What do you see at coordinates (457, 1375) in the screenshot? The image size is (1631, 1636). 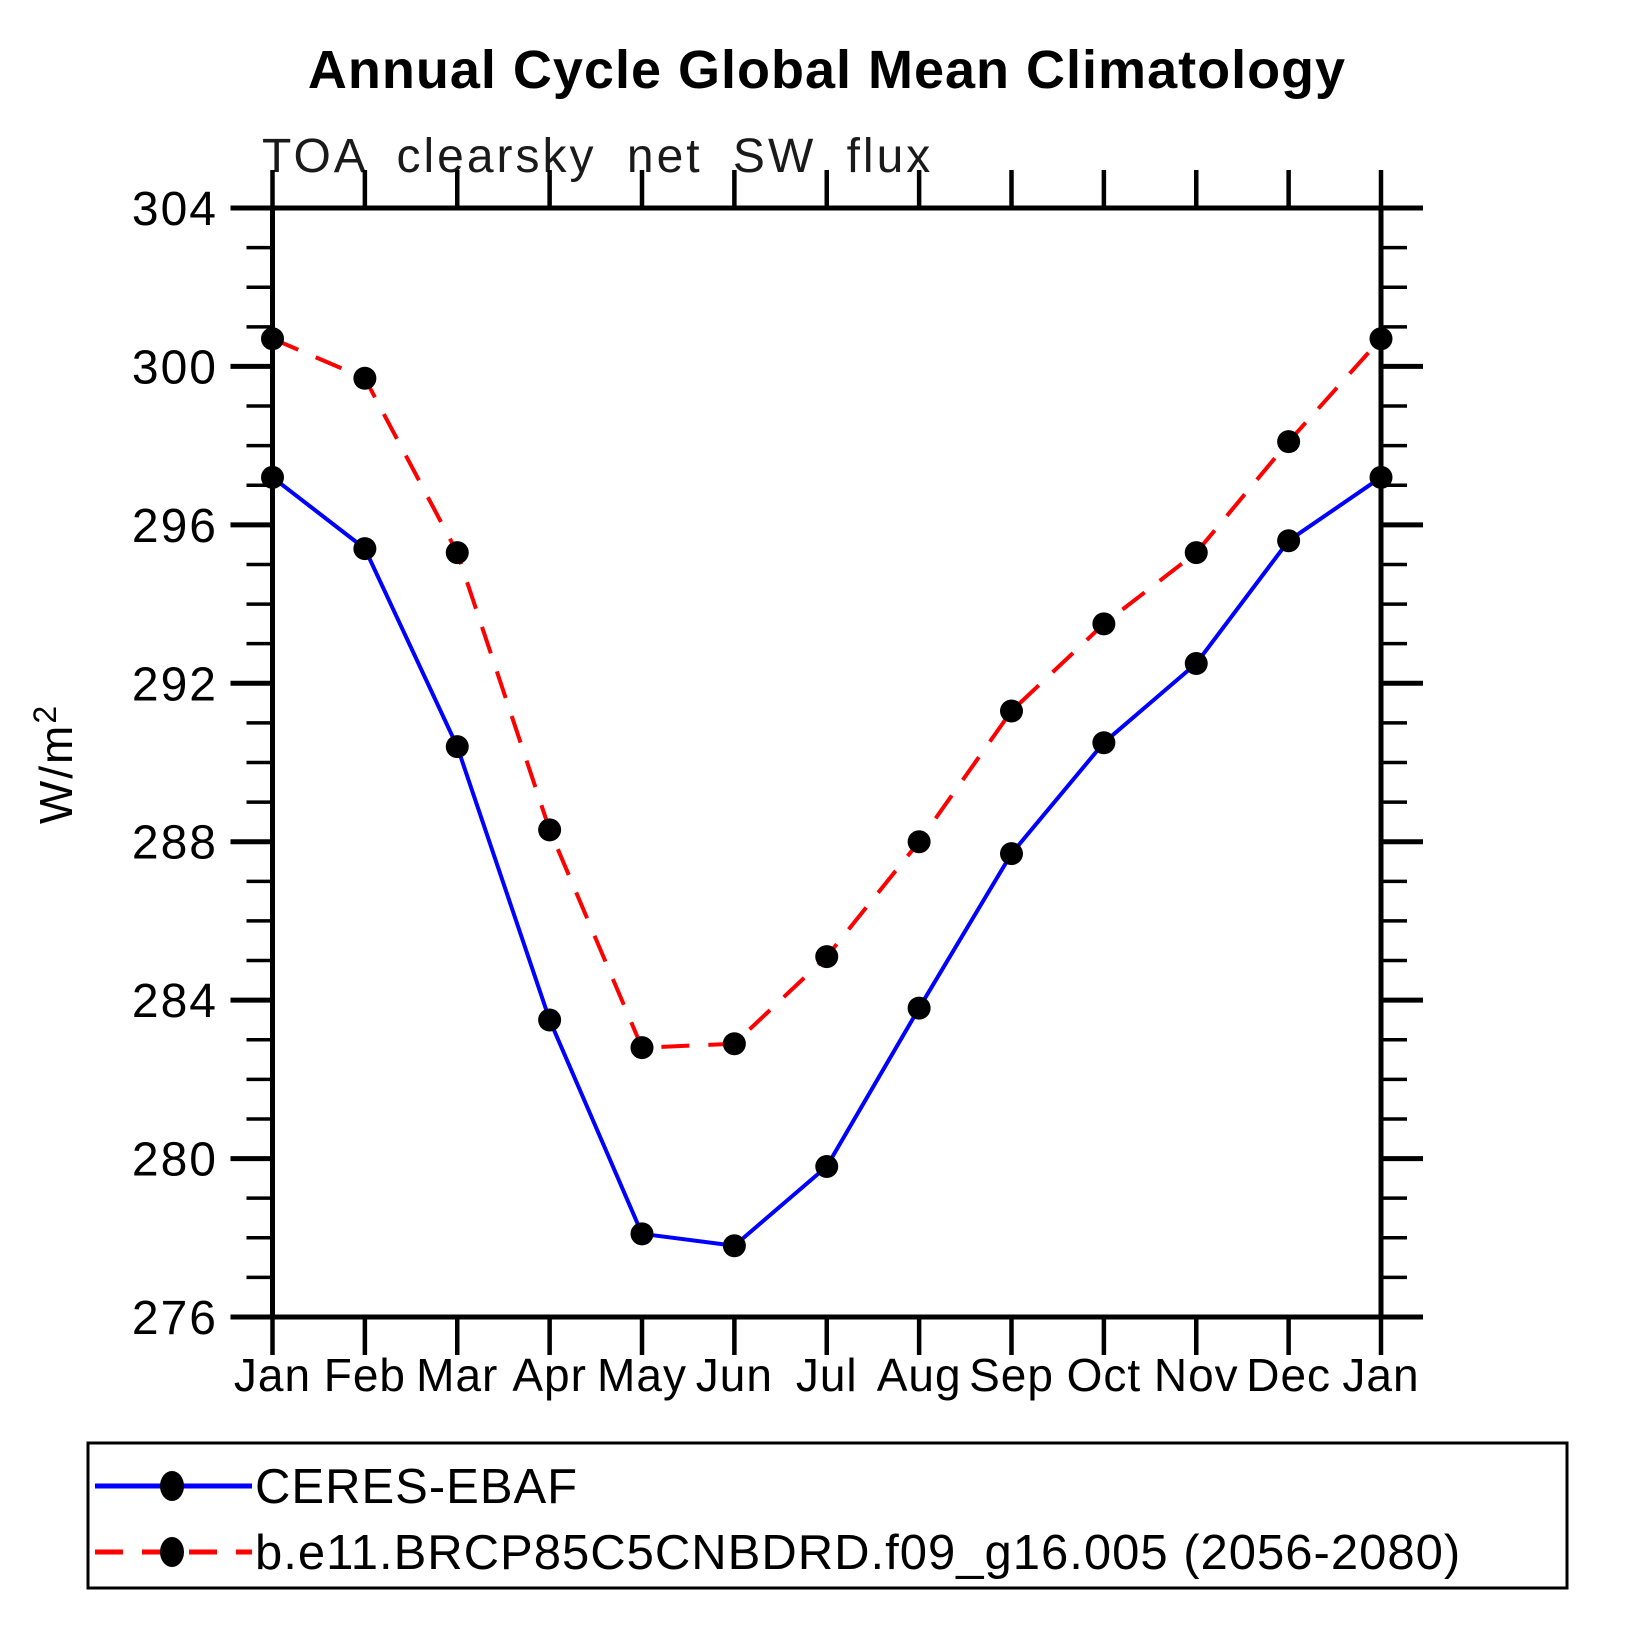 I see `x-tick-label: Mar` at bounding box center [457, 1375].